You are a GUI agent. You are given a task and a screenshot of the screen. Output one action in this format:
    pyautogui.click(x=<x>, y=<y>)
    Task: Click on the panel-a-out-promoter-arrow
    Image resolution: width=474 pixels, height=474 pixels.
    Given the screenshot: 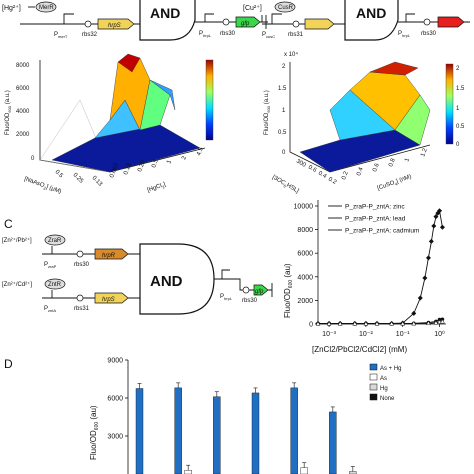 What is the action you would take?
    pyautogui.click(x=209, y=17)
    